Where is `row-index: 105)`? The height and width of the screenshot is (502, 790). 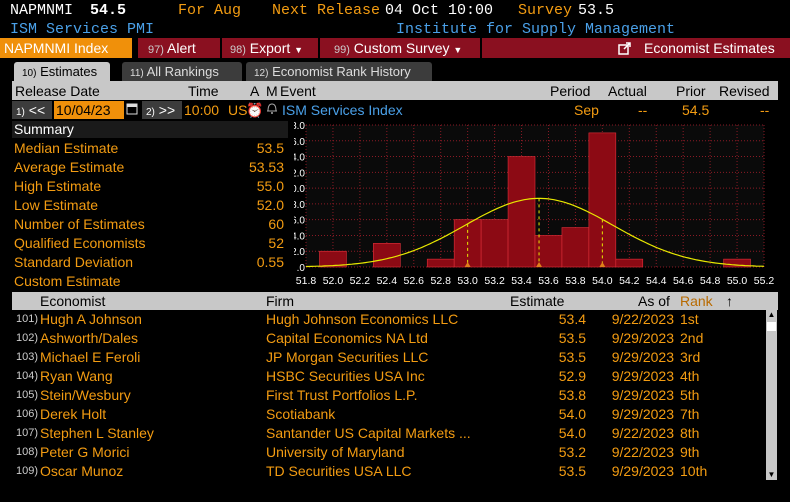
row-index: 105) is located at coordinates (27, 395).